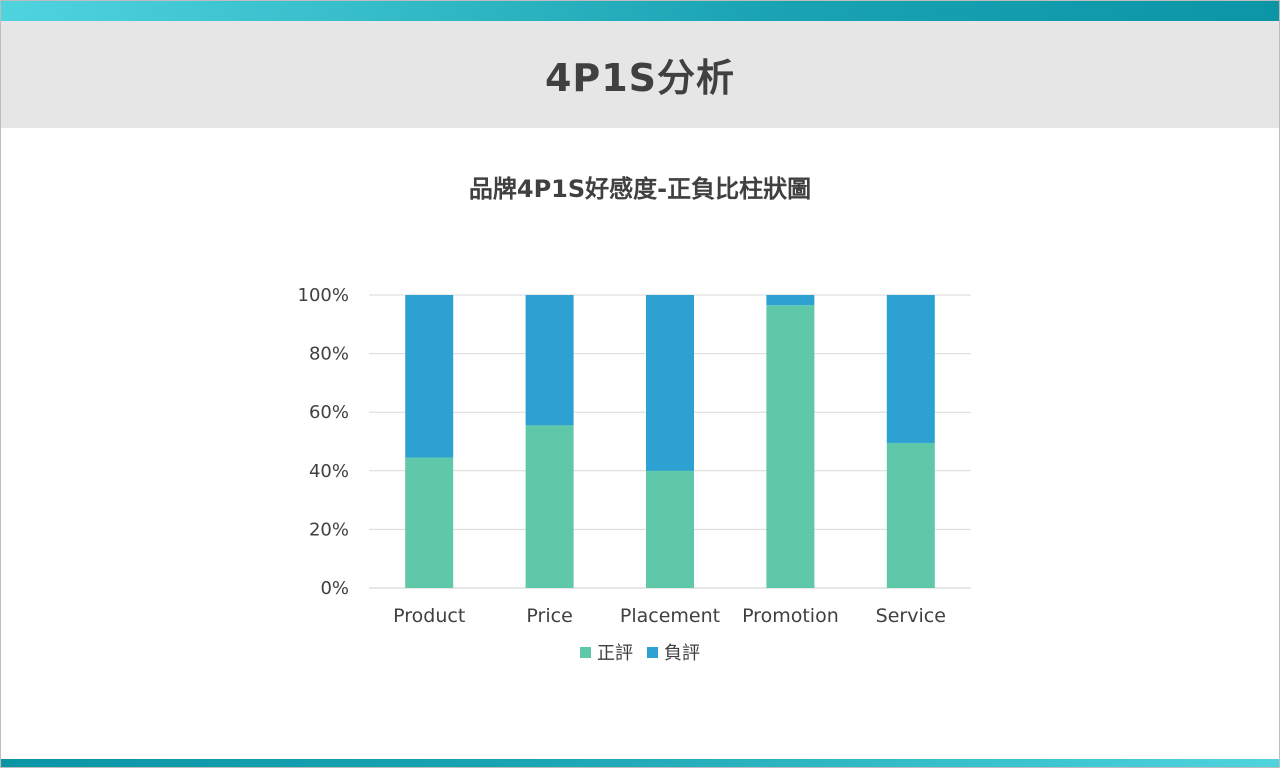  What do you see at coordinates (323, 295) in the screenshot?
I see `y-tick-label: 100%` at bounding box center [323, 295].